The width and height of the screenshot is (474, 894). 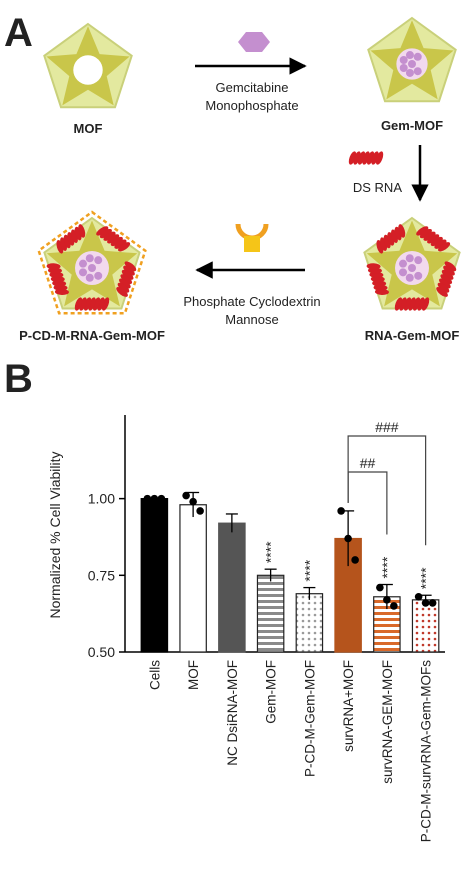 What do you see at coordinates (92, 335) in the screenshot?
I see `node-label: P-CD-M-RNA-Gem-MOF` at bounding box center [92, 335].